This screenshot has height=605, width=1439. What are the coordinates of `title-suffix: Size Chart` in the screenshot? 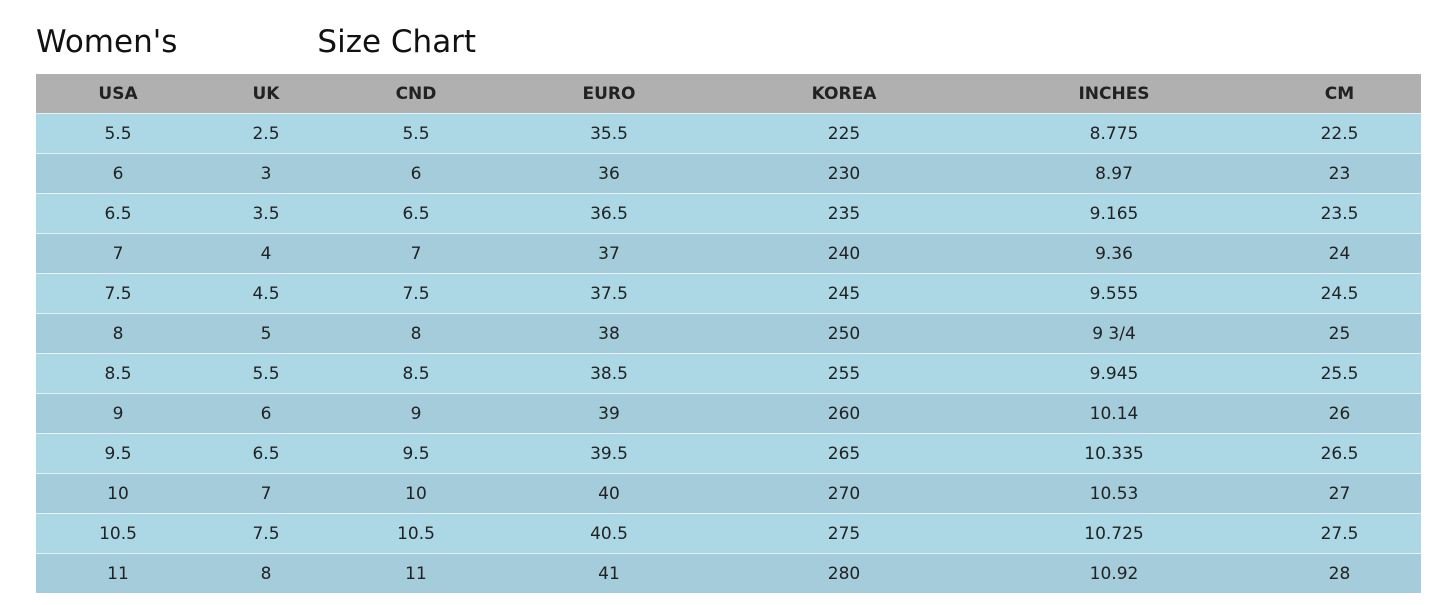 It's located at (397, 42).